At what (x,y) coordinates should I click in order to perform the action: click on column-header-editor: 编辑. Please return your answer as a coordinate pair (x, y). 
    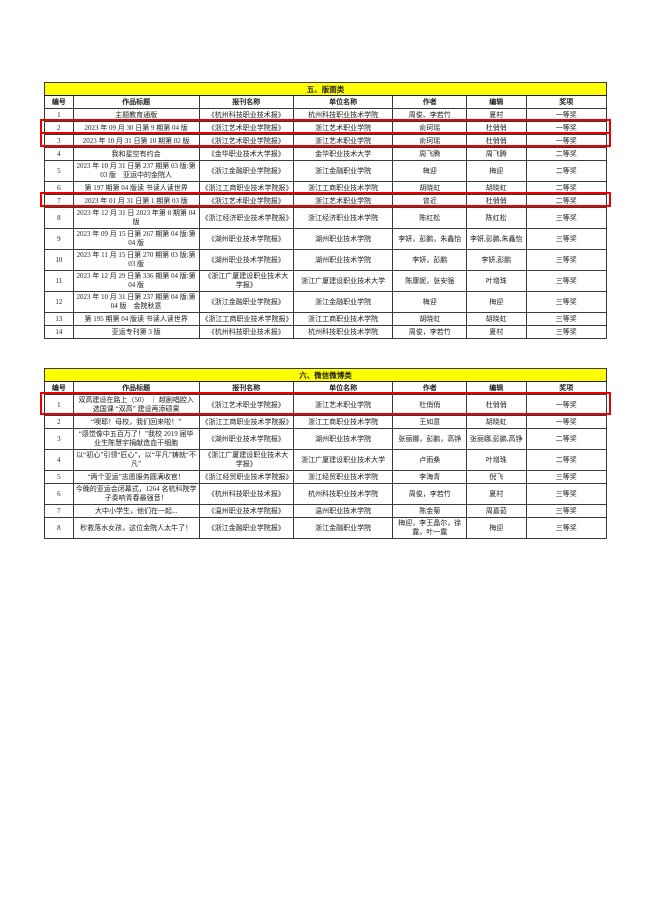
    Looking at the image, I should click on (496, 388).